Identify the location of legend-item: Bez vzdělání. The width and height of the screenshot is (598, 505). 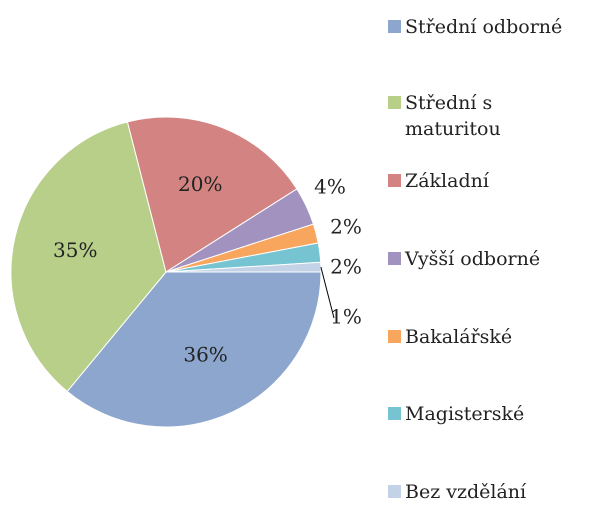
(488, 492).